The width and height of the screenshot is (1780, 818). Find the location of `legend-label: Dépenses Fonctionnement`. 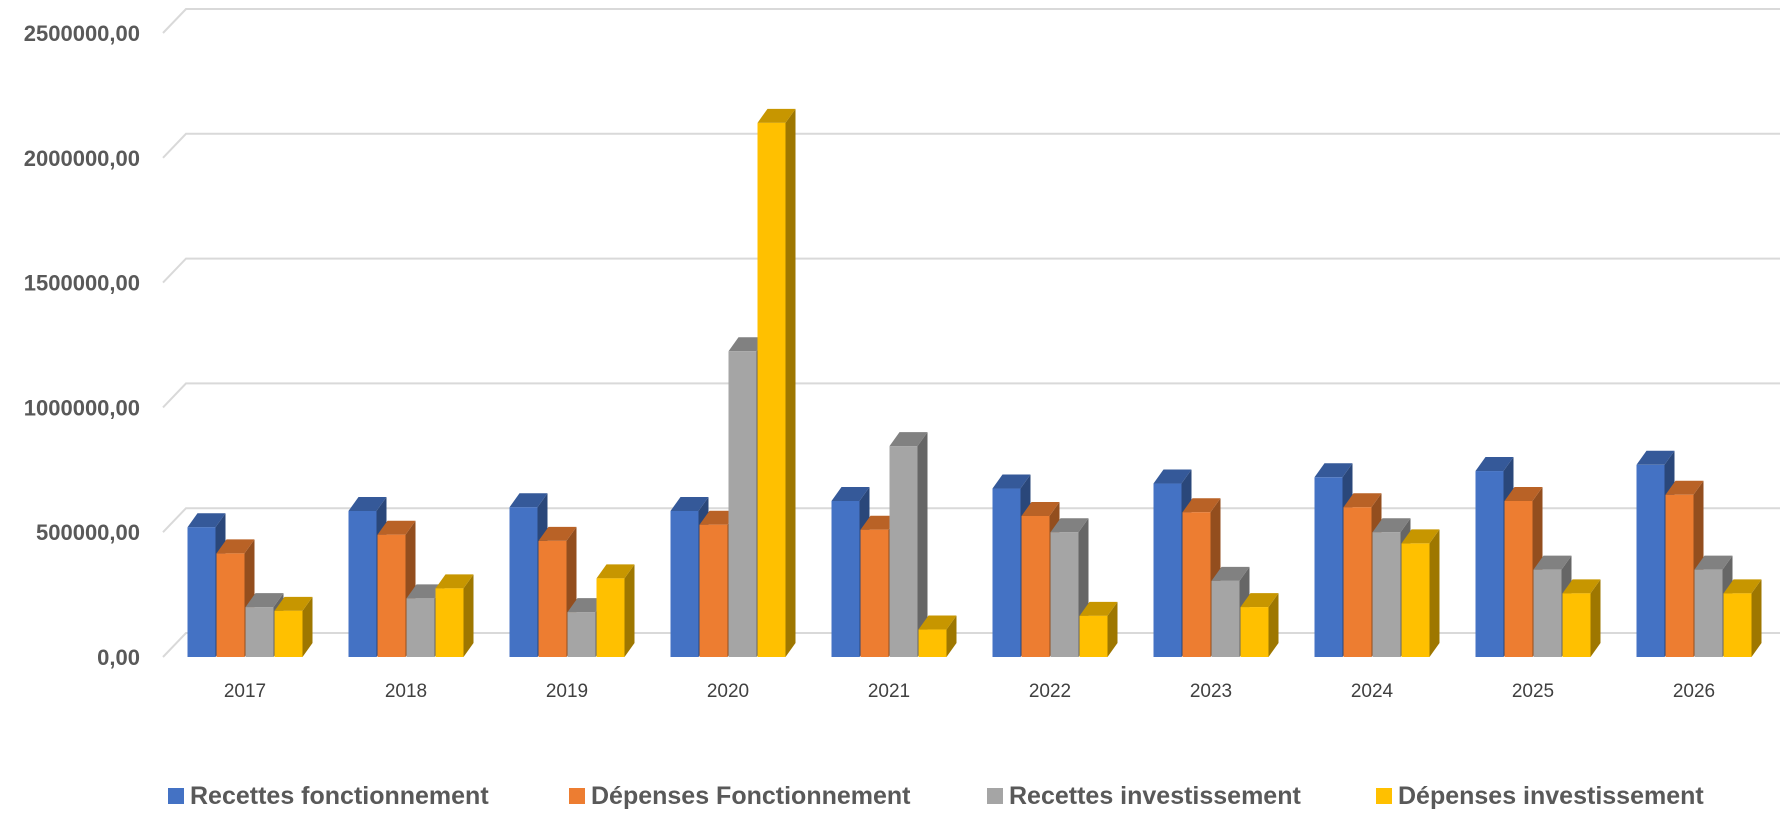

legend-label: Dépenses Fonctionnement is located at coordinates (751, 795).